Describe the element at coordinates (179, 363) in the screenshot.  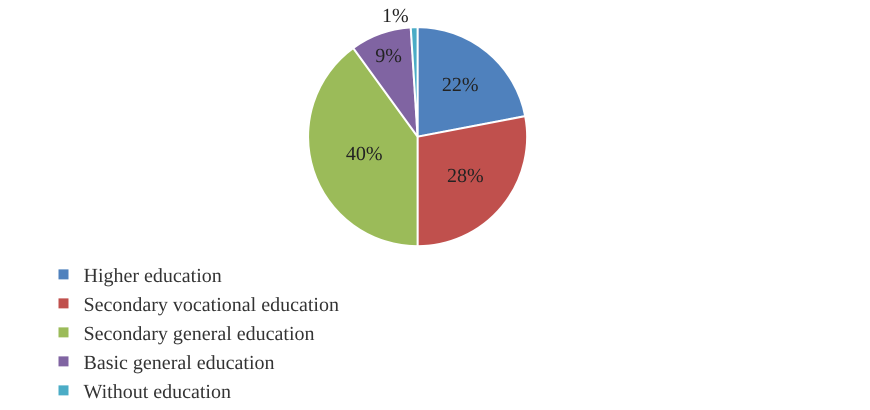
I see `legend-label: Basic general education` at that location.